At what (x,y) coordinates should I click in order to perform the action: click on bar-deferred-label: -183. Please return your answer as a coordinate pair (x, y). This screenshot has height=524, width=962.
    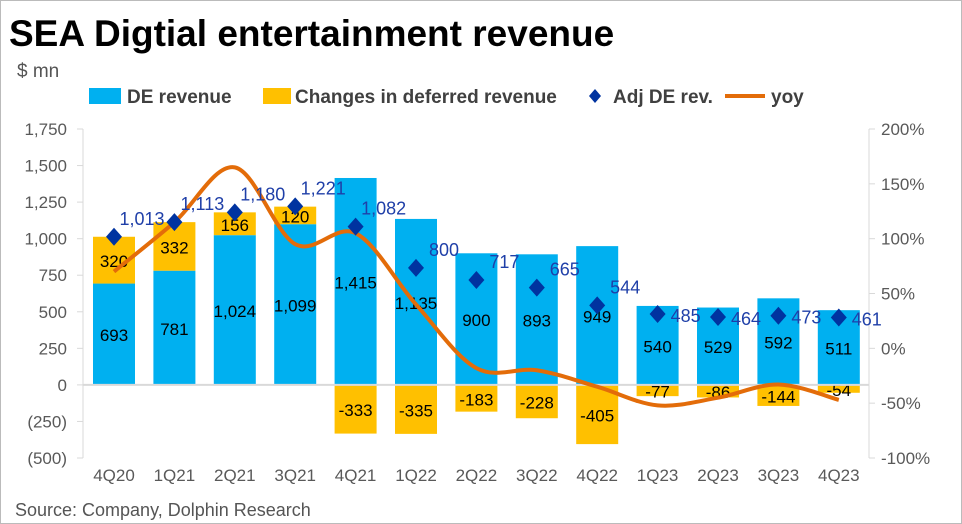
    Looking at the image, I should click on (476, 399).